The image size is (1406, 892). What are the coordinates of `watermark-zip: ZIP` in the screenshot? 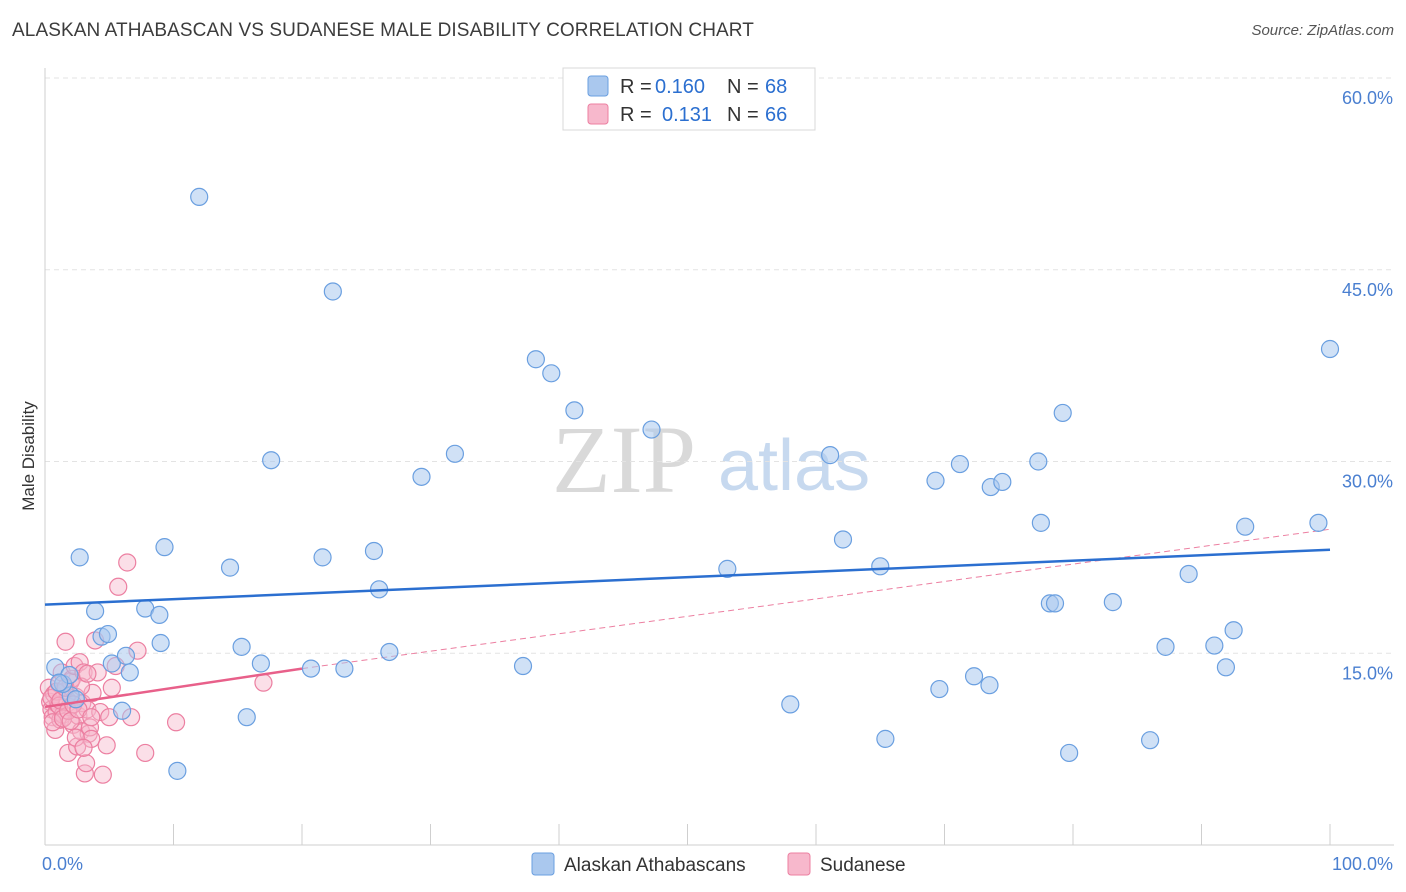 It's located at (624, 459).